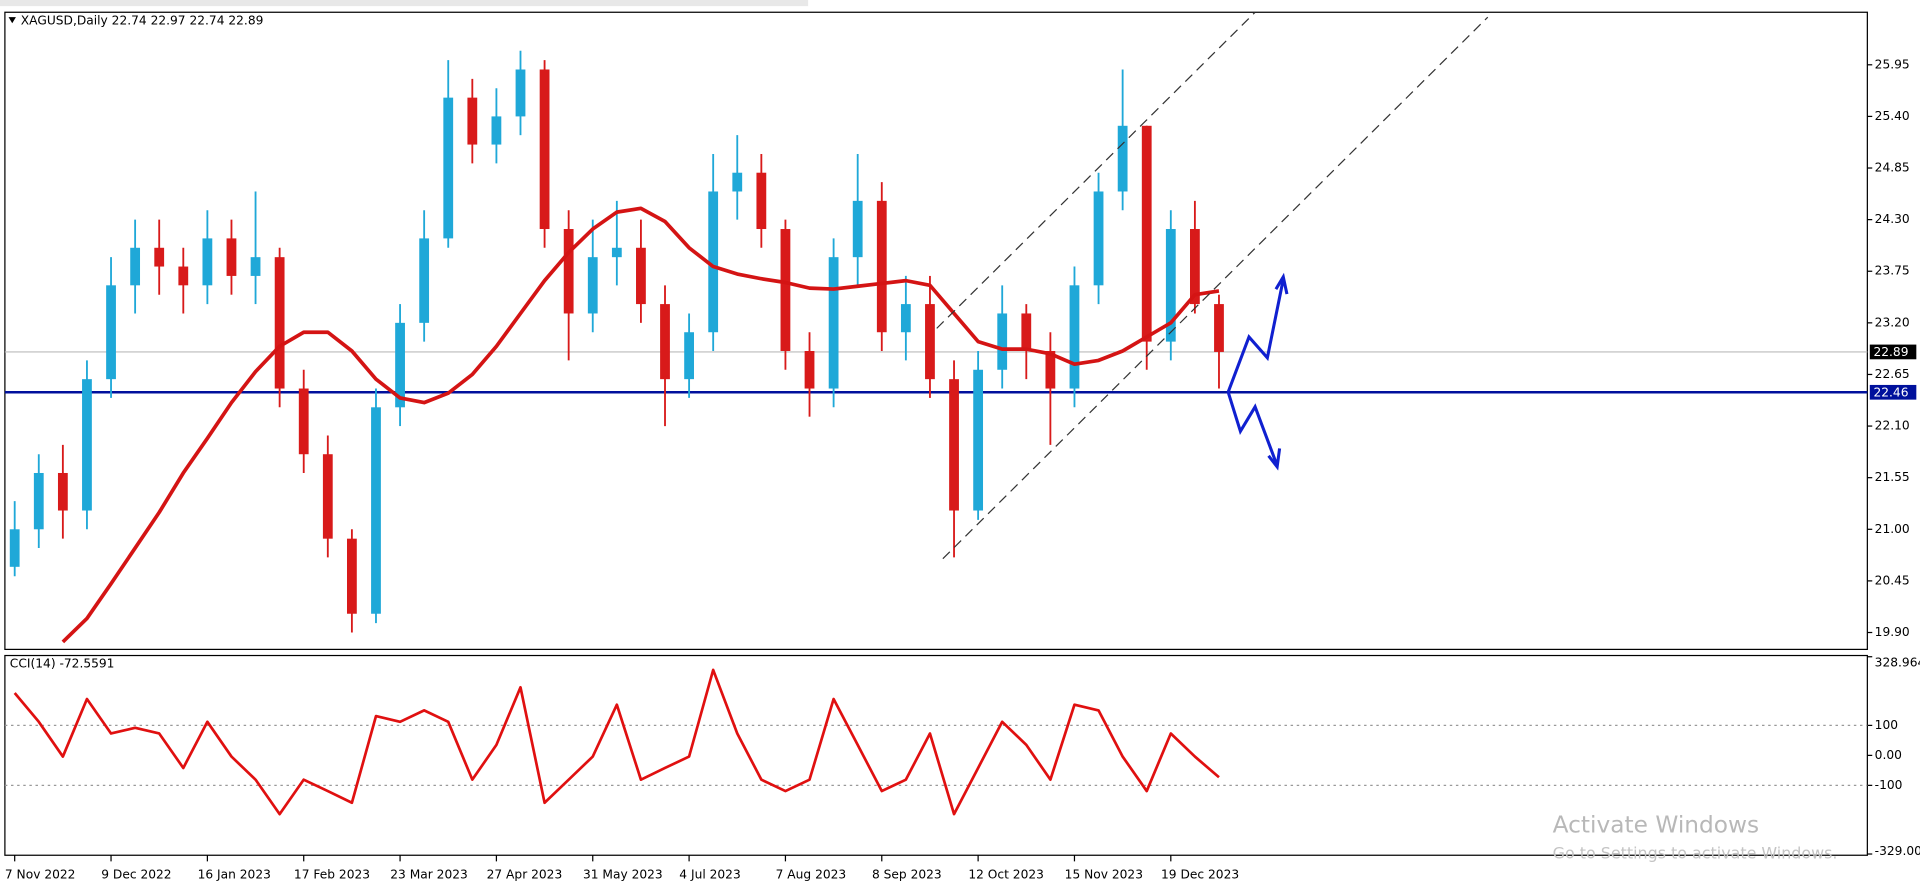  Describe the element at coordinates (1695, 853) in the screenshot. I see `watermark-subtitle: Go to Settings to activate Windows.` at that location.